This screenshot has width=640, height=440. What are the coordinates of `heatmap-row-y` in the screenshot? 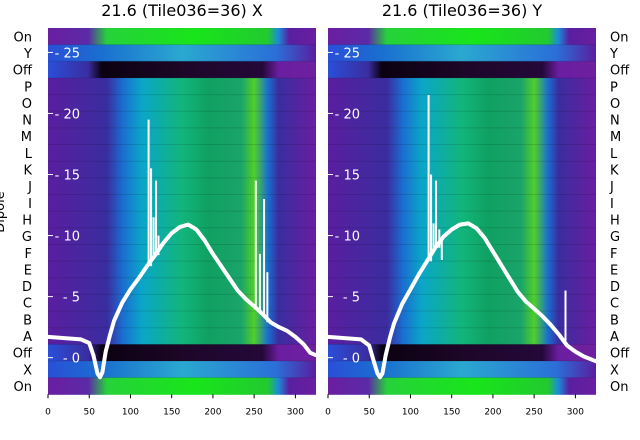 It's located at (462, 53).